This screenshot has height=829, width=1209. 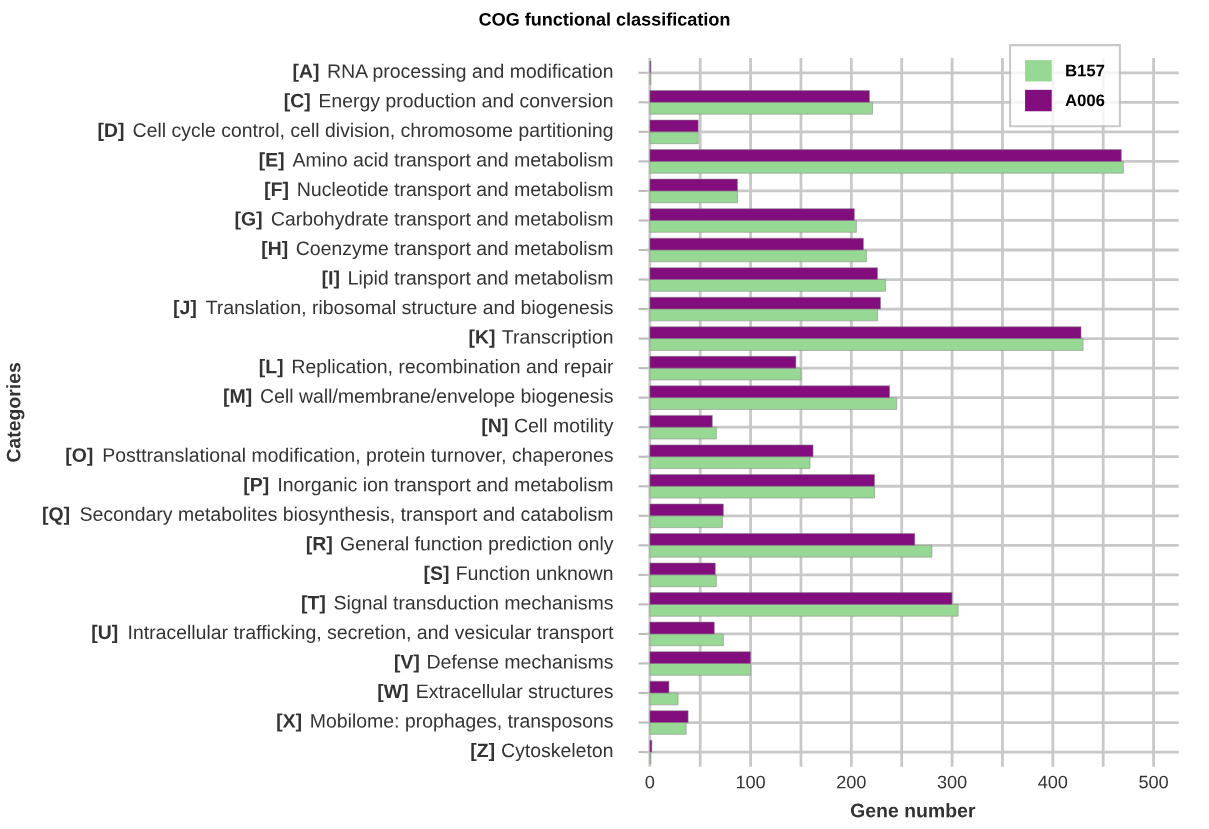 What do you see at coordinates (355, 131) in the screenshot?
I see `y-tick-label: [D] Cell cycle control, cell division, chromosome partitioning` at bounding box center [355, 131].